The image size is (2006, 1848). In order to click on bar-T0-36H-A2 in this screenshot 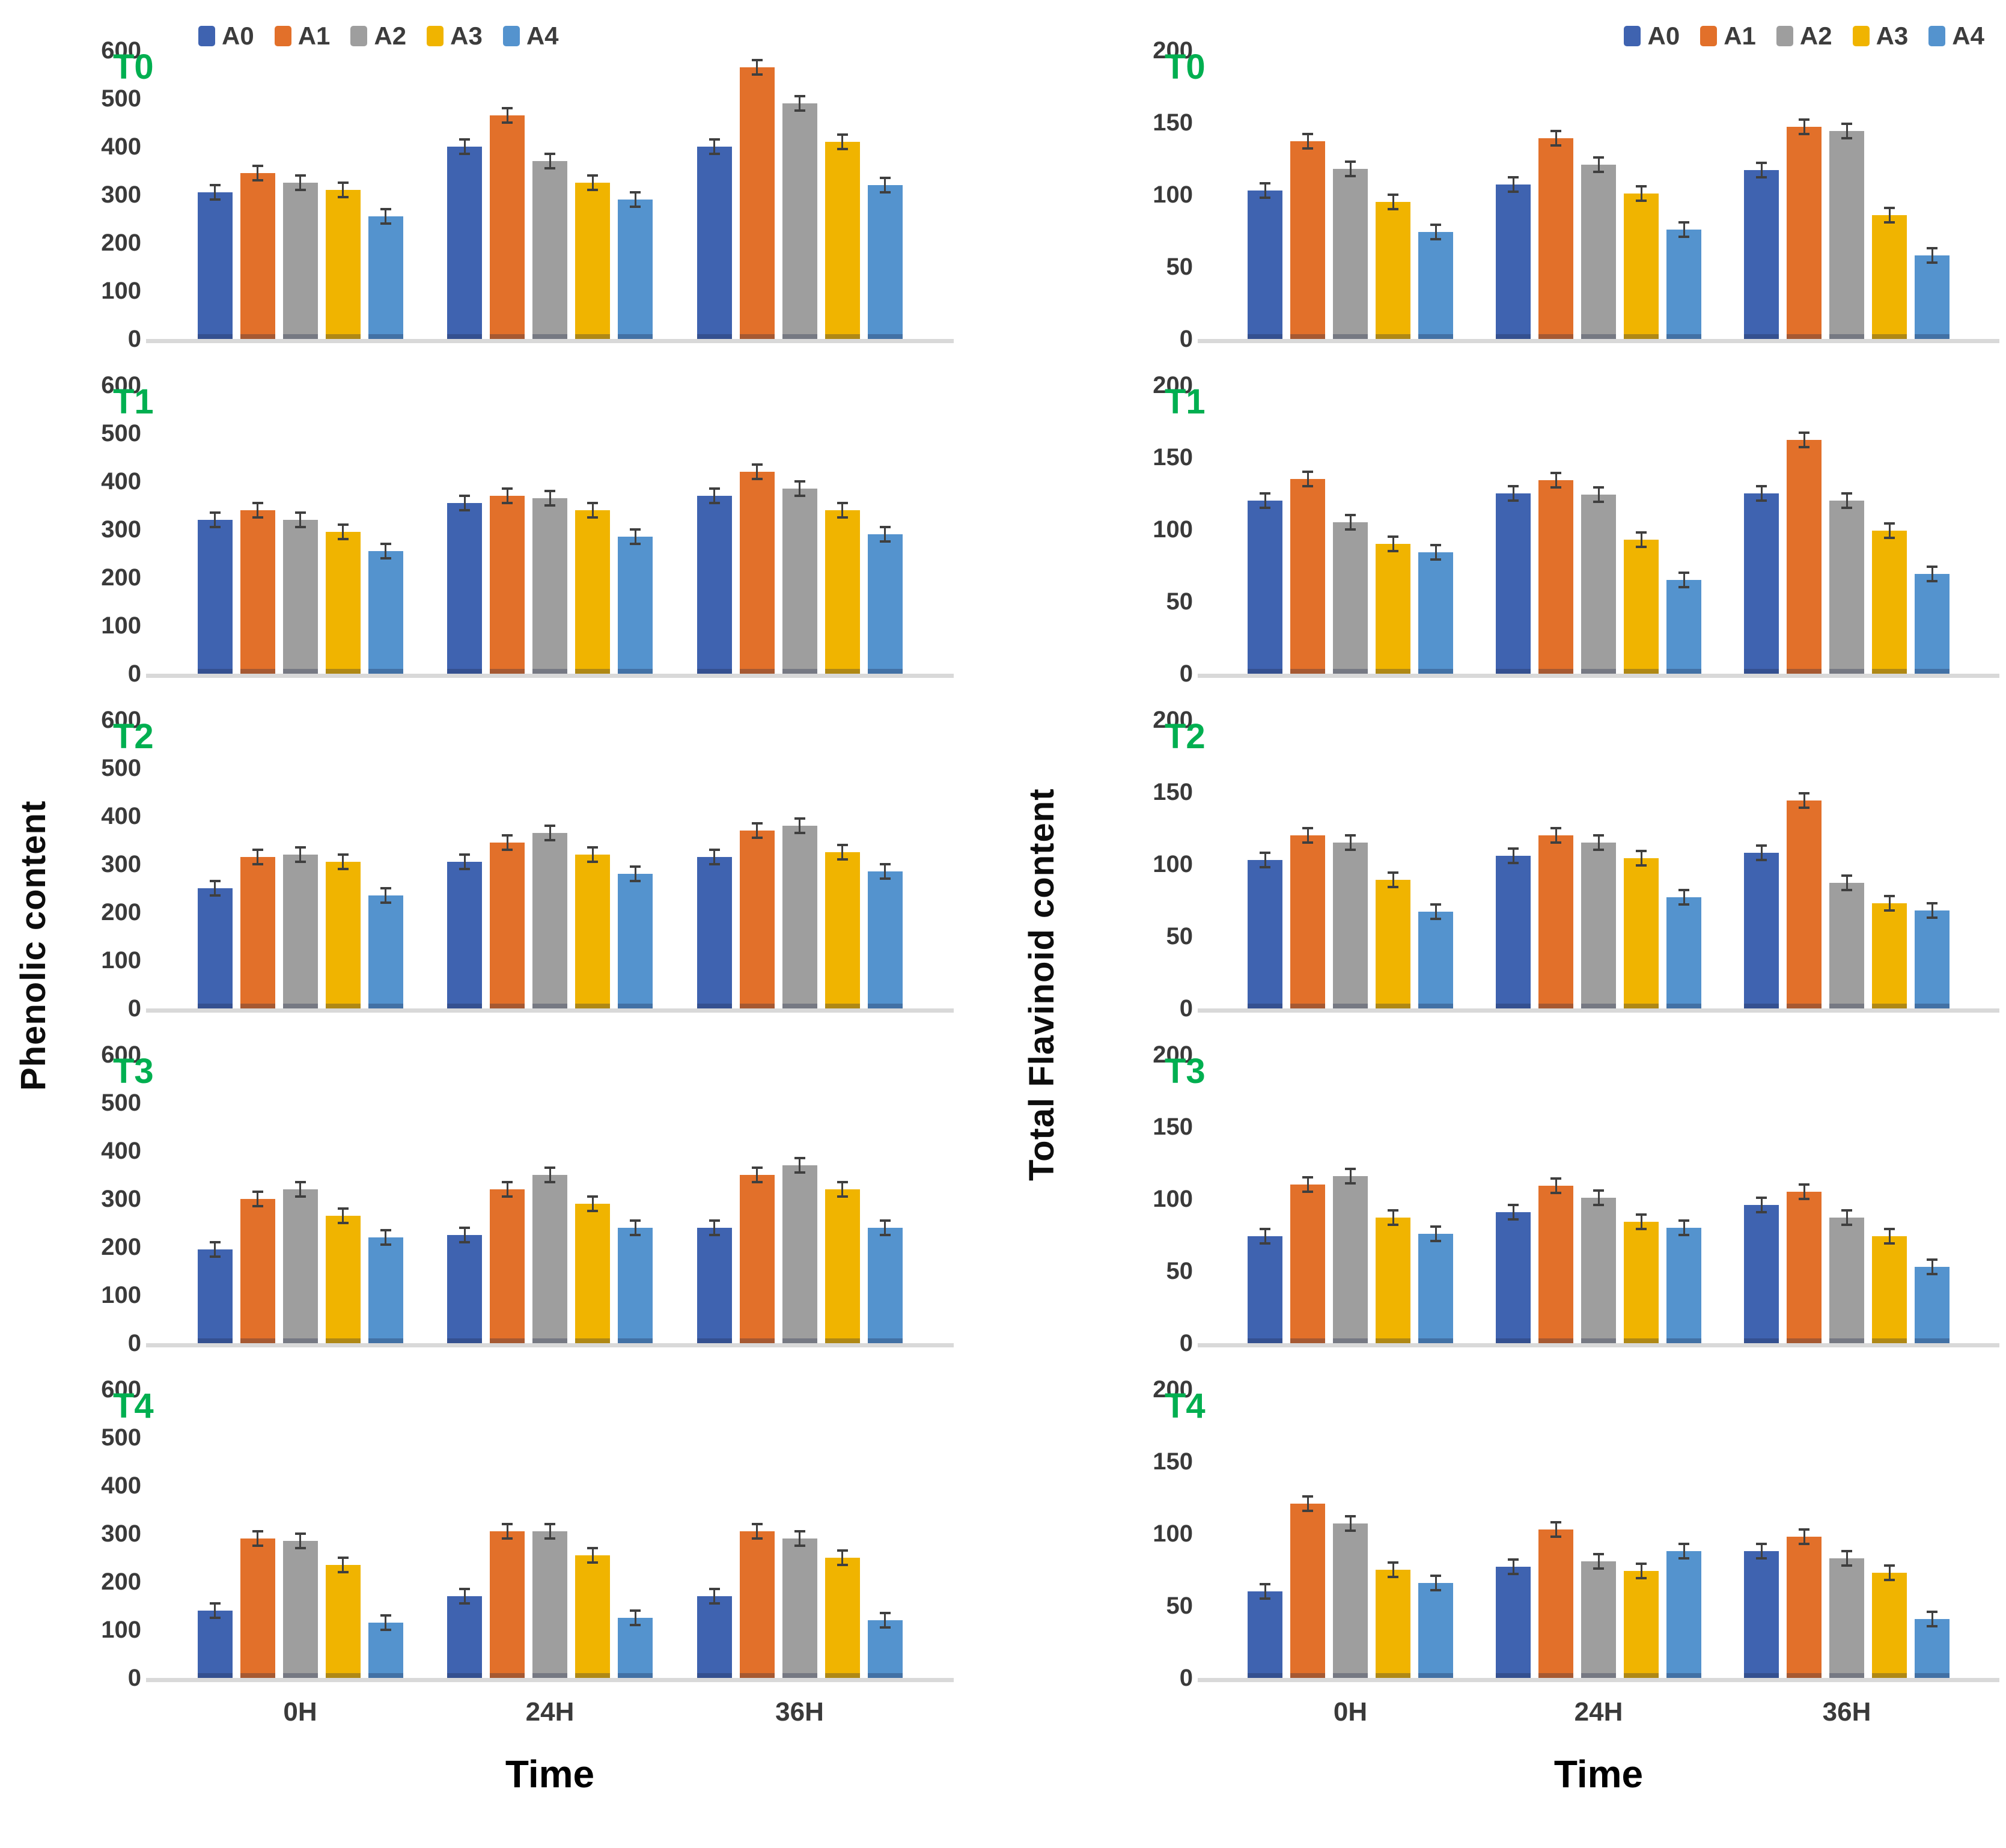, I will do `click(799, 217)`.